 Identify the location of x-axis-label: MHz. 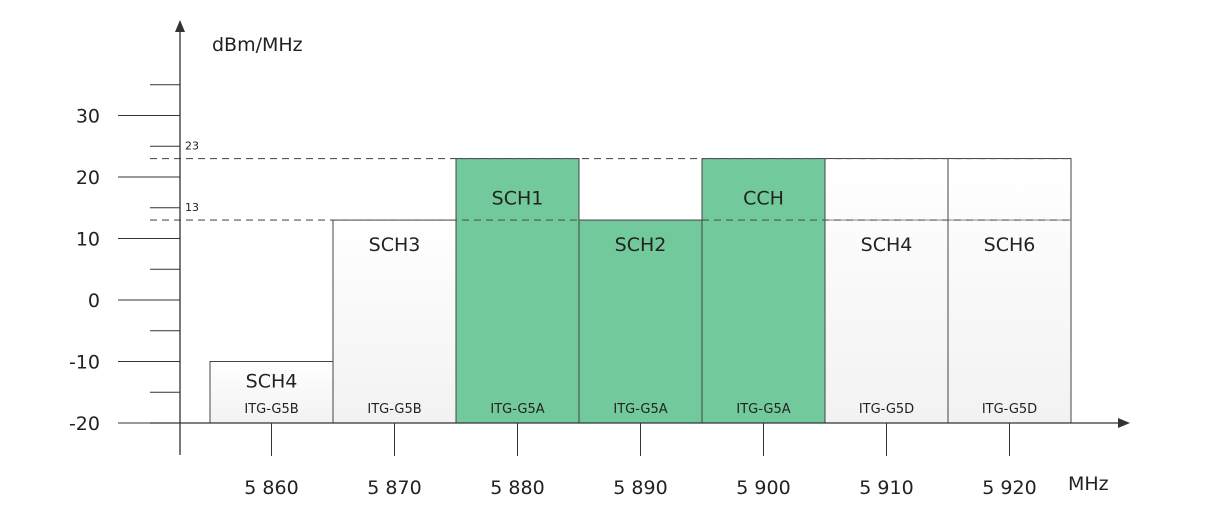
(1088, 484).